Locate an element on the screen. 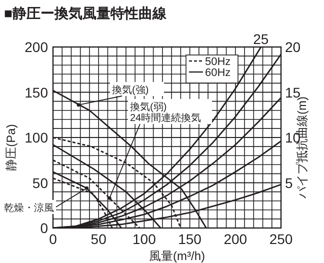 The image size is (324, 263). y-tick-label: 200 is located at coordinates (36, 47).